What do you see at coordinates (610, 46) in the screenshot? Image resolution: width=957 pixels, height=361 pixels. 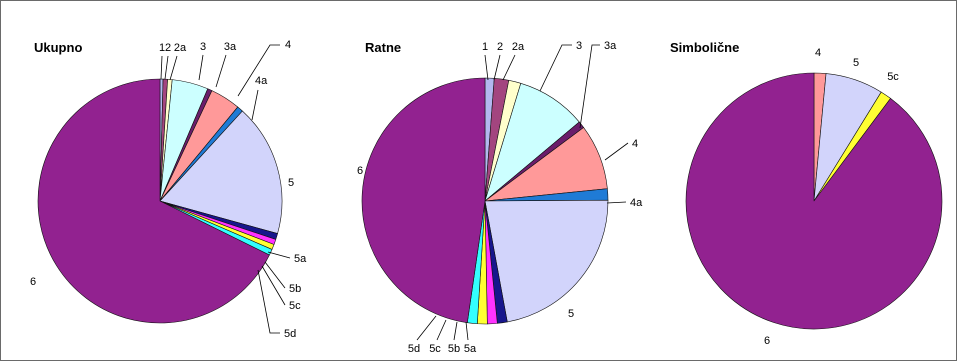 I see `slice-label-ratne-3a: 3a` at bounding box center [610, 46].